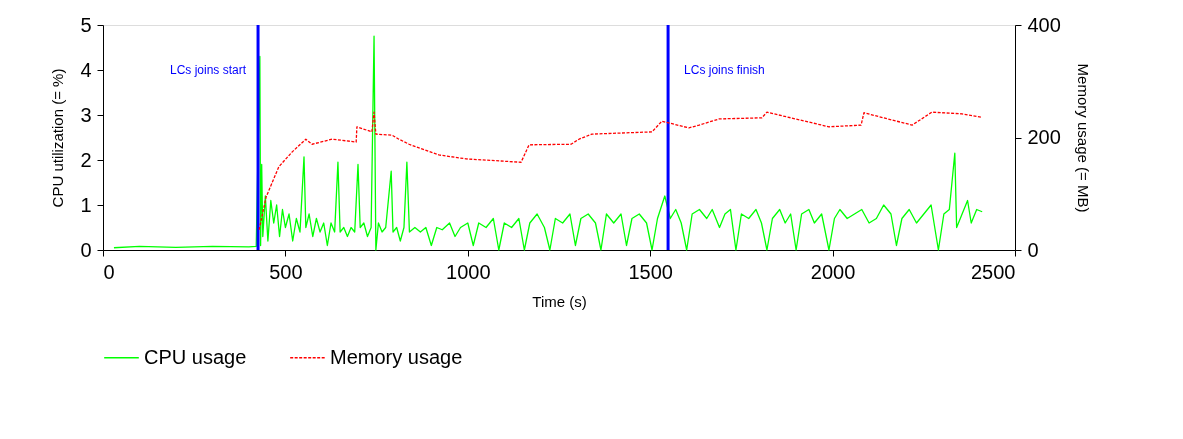 The image size is (1183, 439). Describe the element at coordinates (86, 249) in the screenshot. I see `y-tick-label: 0` at that location.